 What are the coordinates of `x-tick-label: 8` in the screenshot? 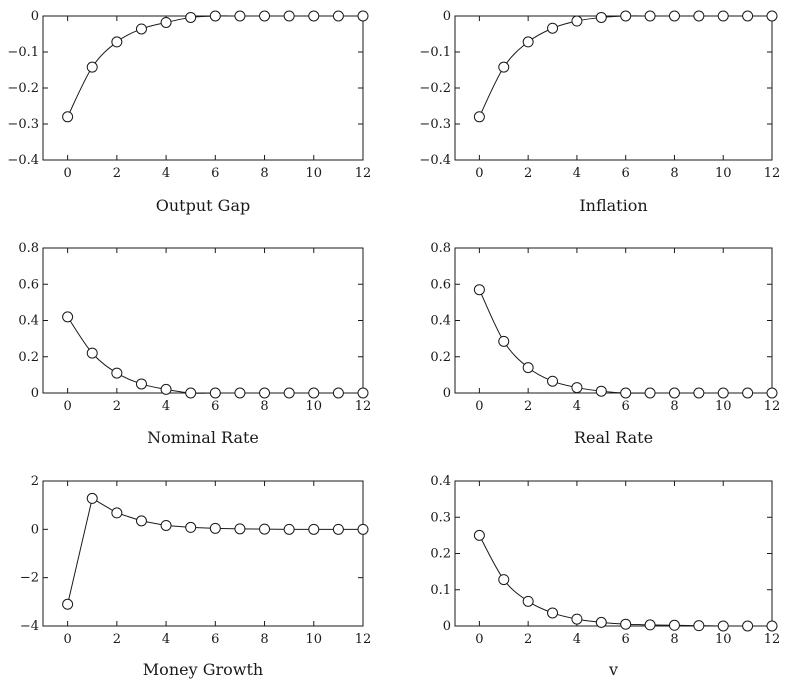 It's located at (674, 406).